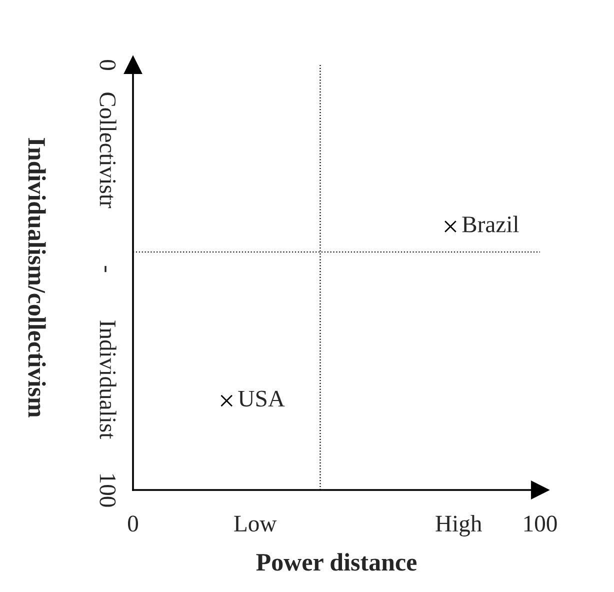 The image size is (614, 592). Describe the element at coordinates (540, 524) in the screenshot. I see `x-tick-label: 100` at that location.